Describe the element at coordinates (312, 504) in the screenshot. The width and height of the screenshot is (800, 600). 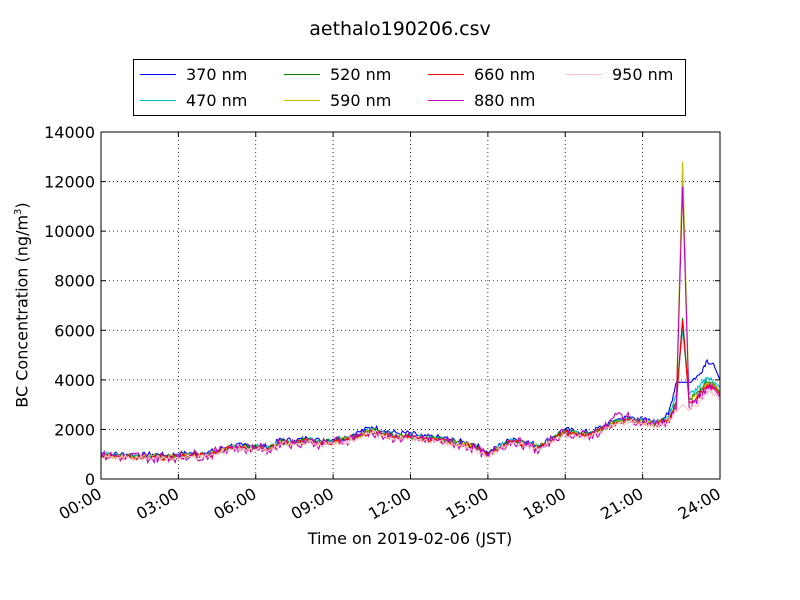
I see `x-tick-label: 09:00` at that location.